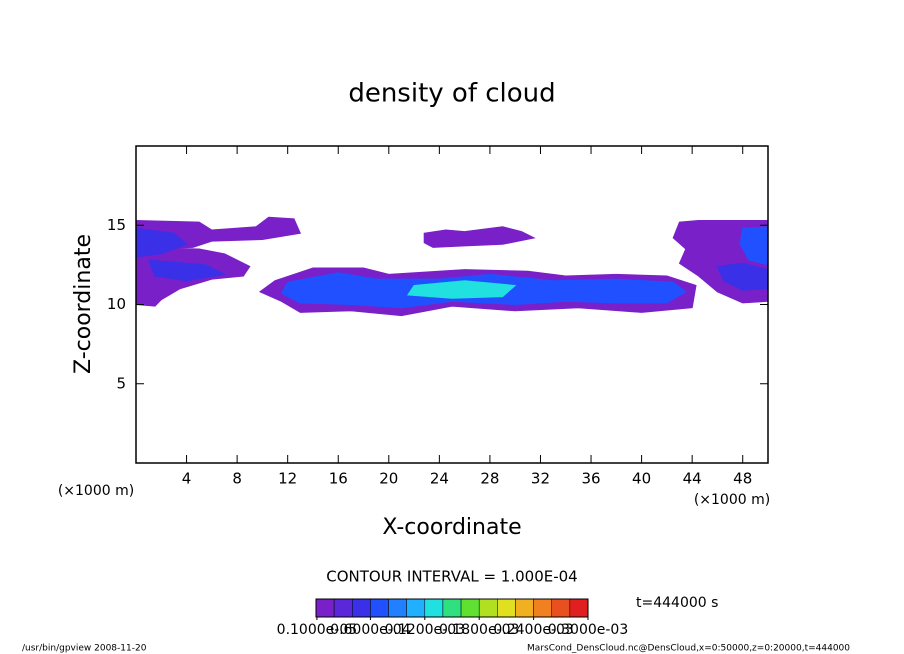  I want to click on colorbar-frame, so click(452, 608).